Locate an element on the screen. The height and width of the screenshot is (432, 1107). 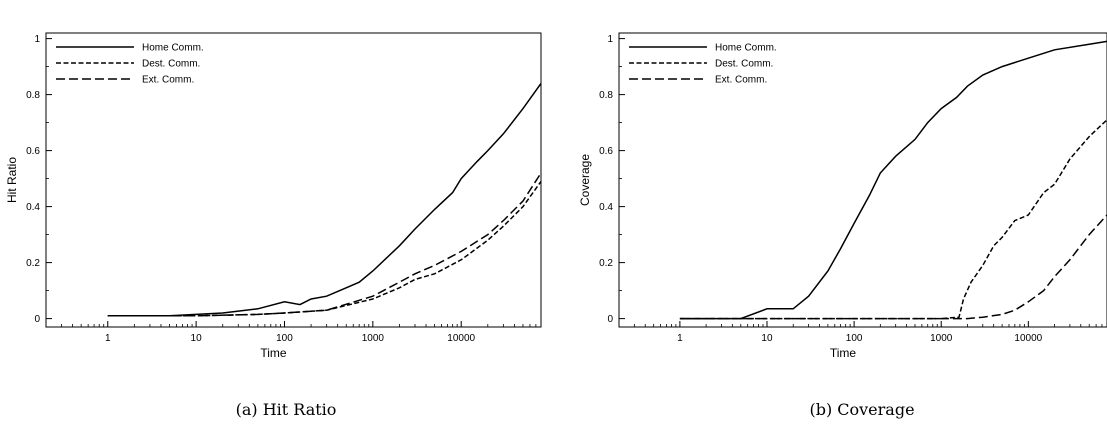
coverage-y-tick-label: 0.6 is located at coordinates (606, 151).